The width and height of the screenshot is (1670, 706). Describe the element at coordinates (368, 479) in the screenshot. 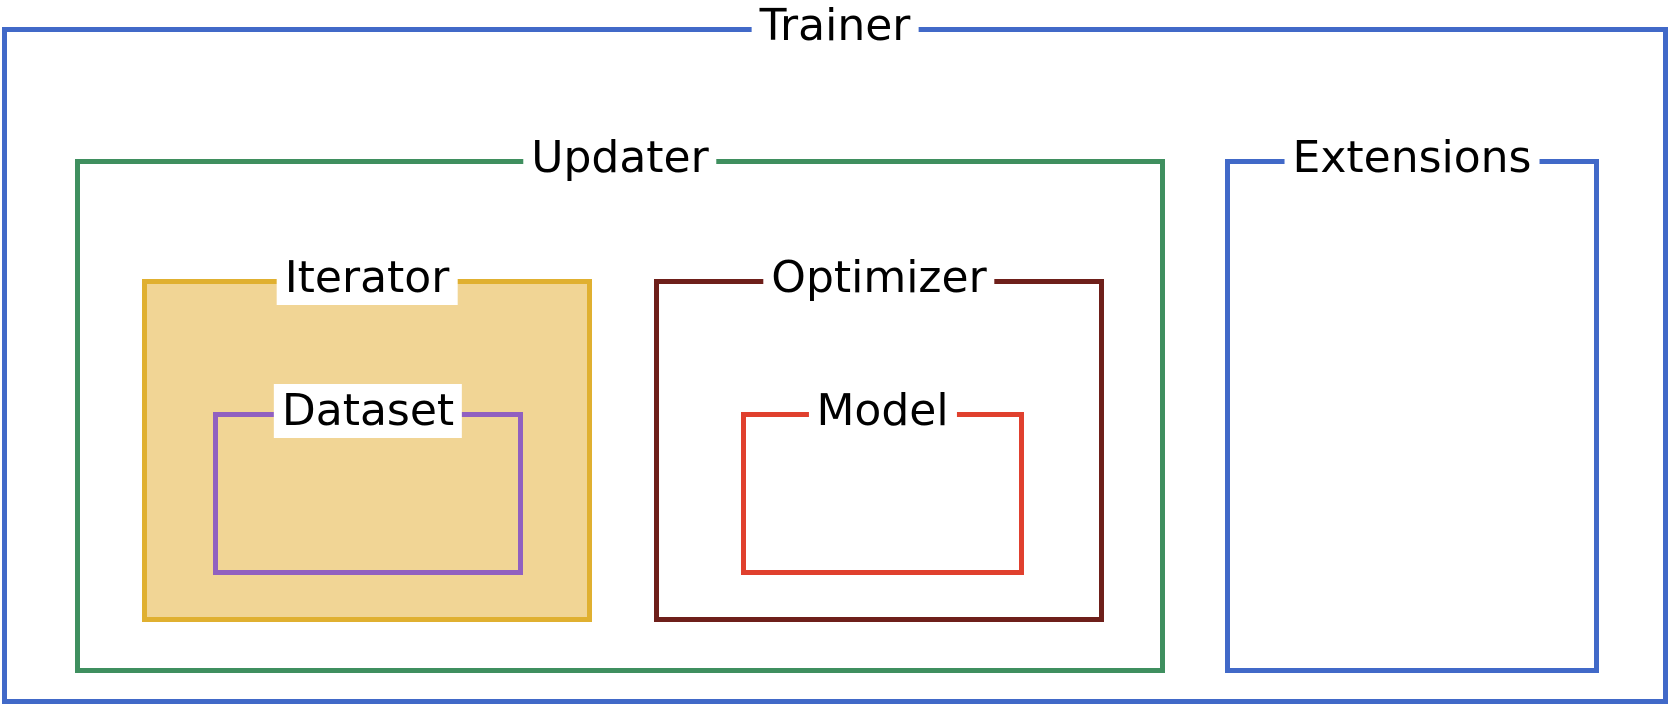

I see `dataset-box: Dataset` at that location.